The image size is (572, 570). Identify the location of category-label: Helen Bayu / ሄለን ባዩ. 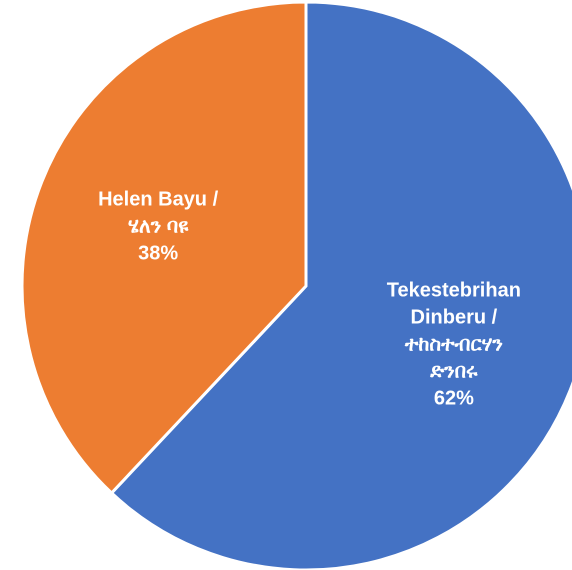
(158, 213).